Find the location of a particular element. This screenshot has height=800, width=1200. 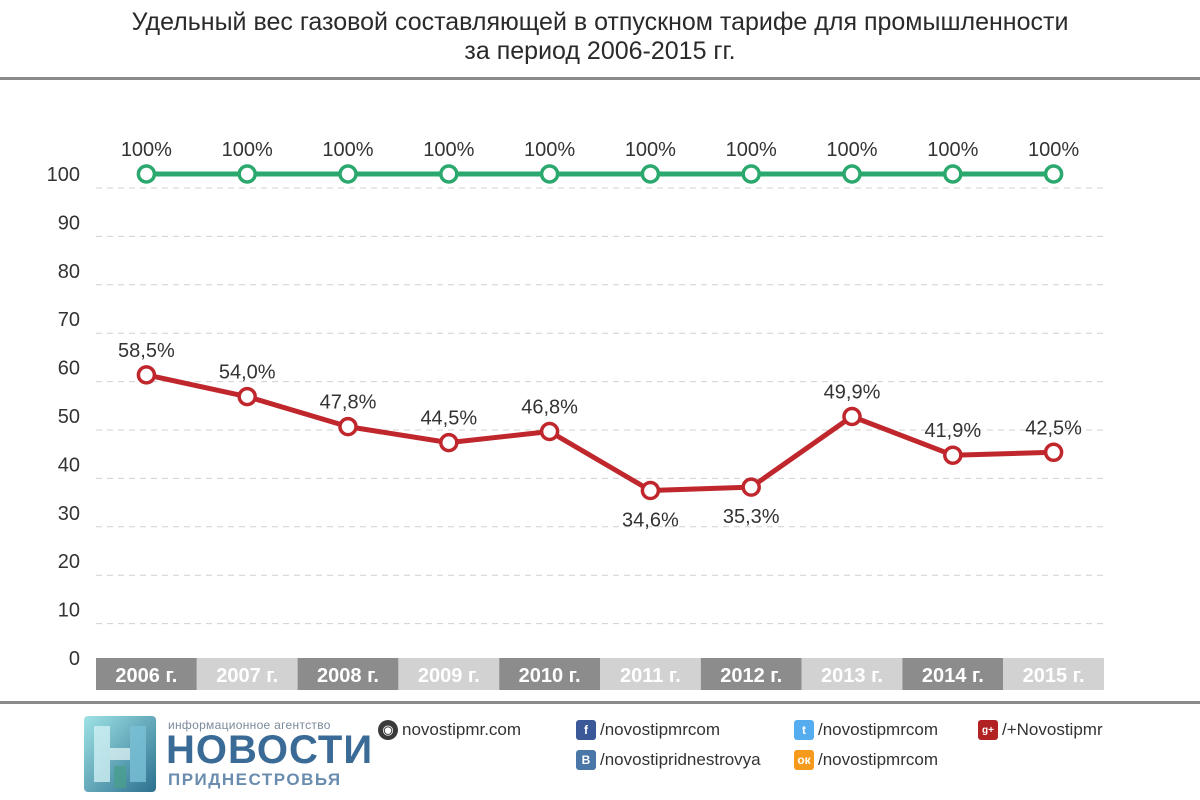

x-tick-label: 2014 г. is located at coordinates (953, 676).